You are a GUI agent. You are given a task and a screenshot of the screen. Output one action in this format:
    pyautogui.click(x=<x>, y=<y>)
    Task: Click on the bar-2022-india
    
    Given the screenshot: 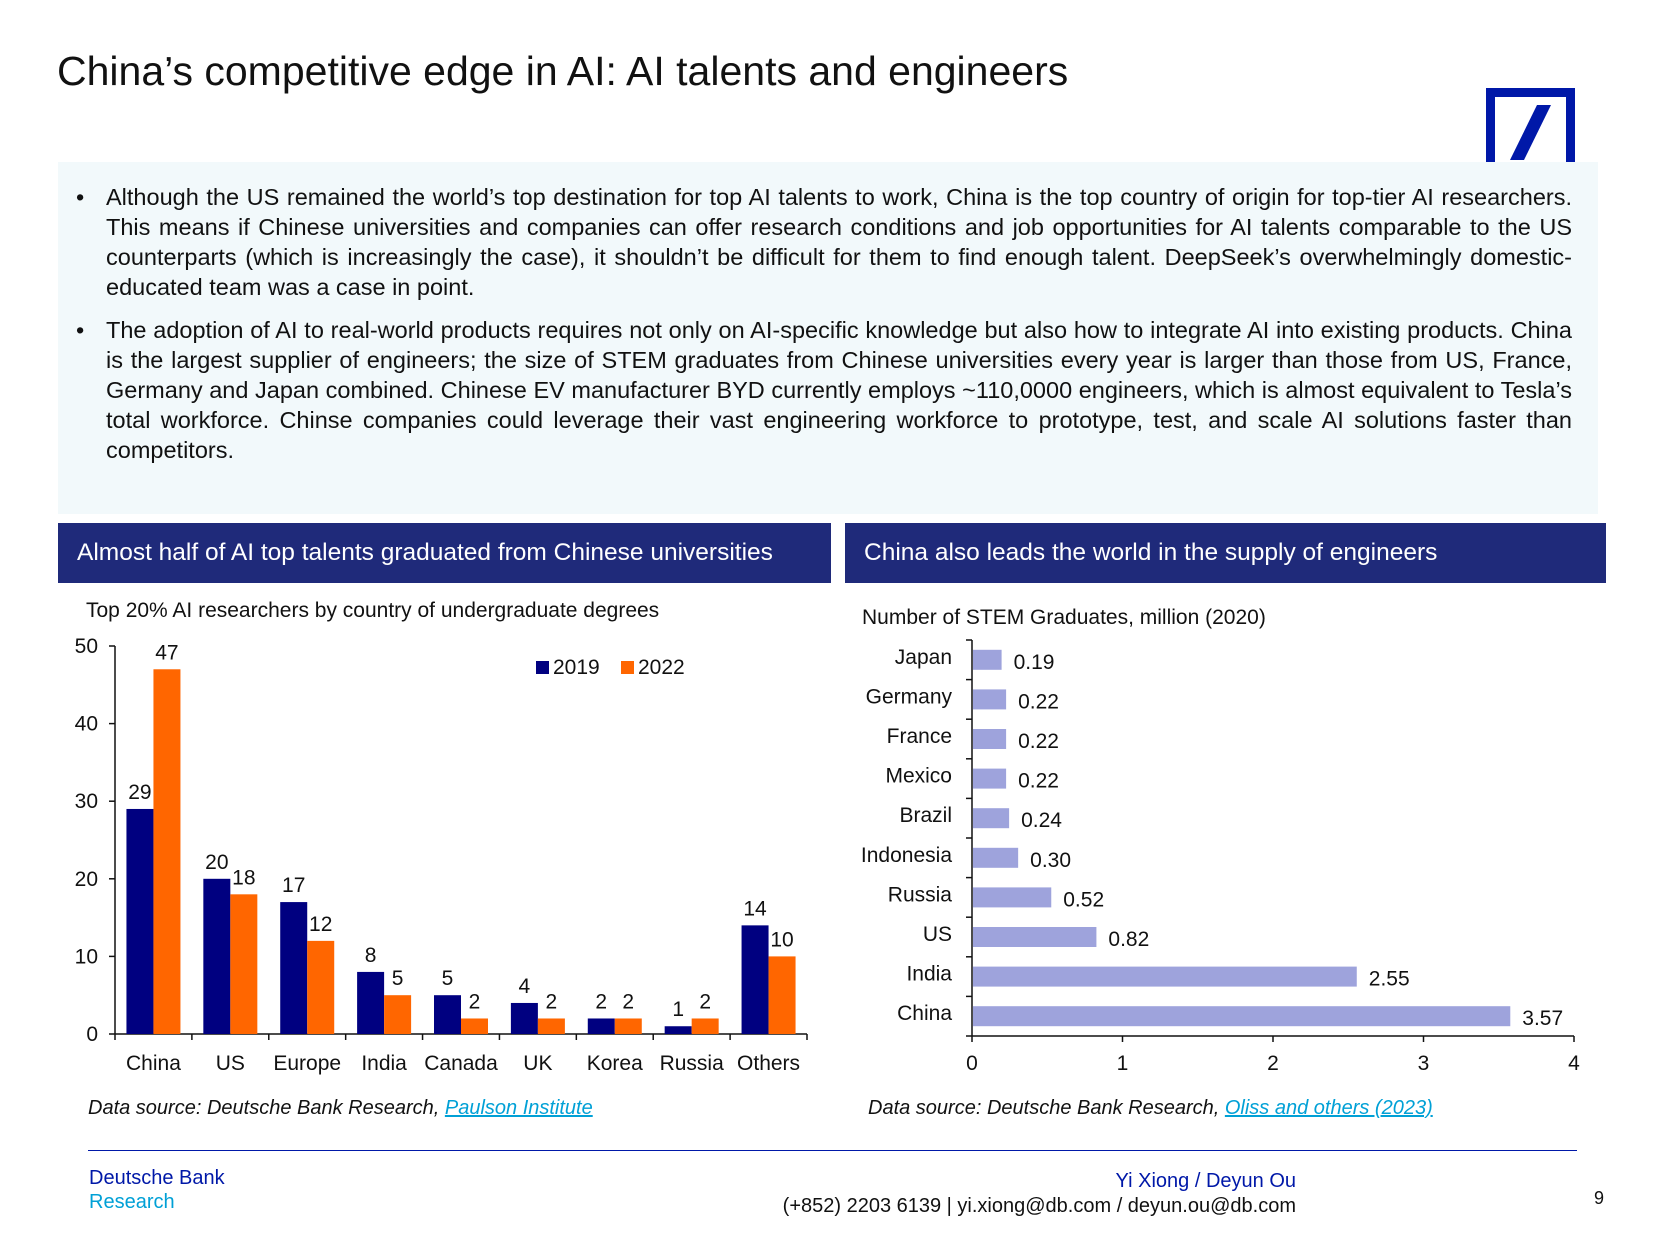 What is the action you would take?
    pyautogui.click(x=398, y=1014)
    